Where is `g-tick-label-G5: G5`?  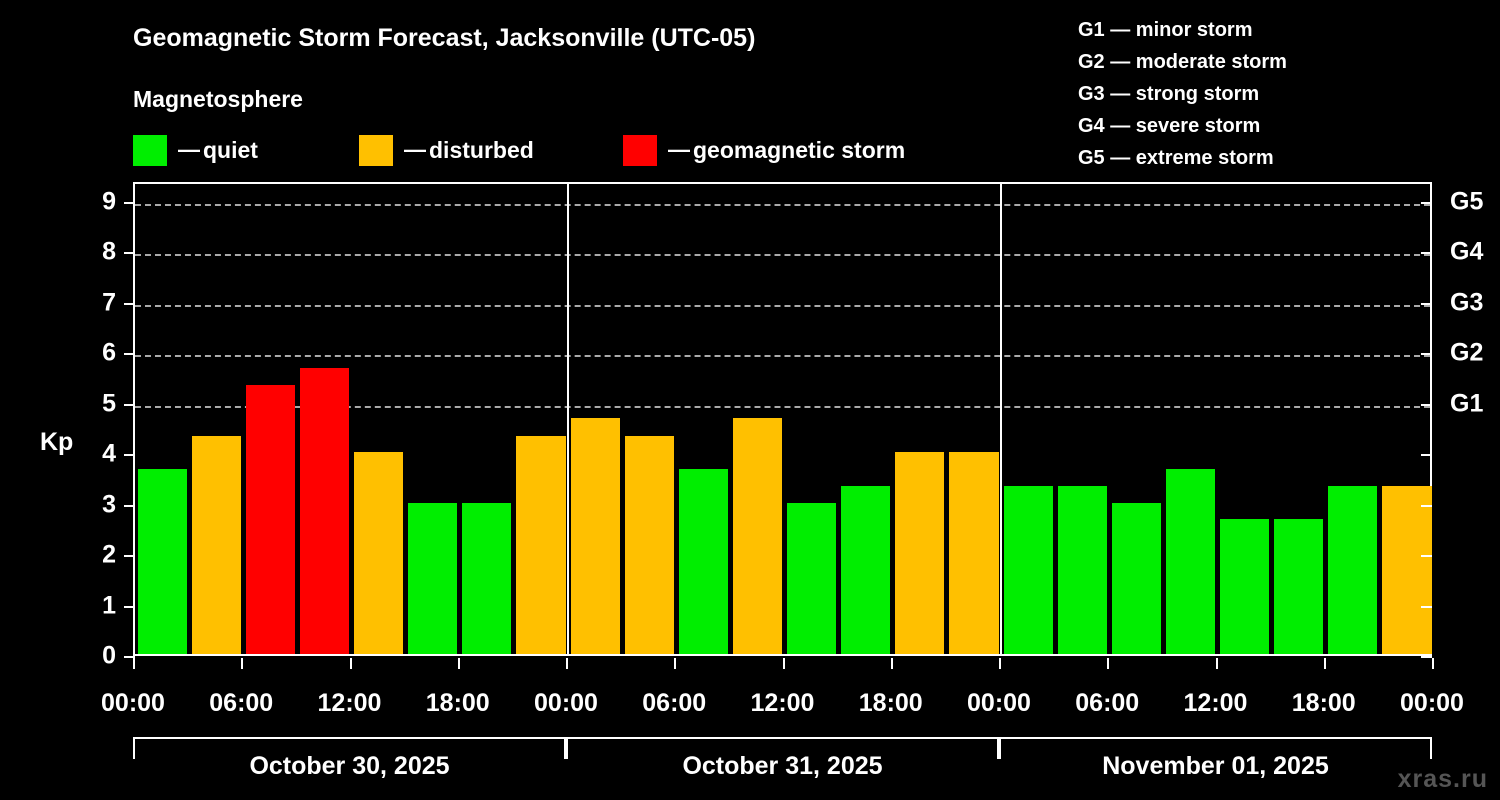 g-tick-label-G5: G5 is located at coordinates (1467, 201).